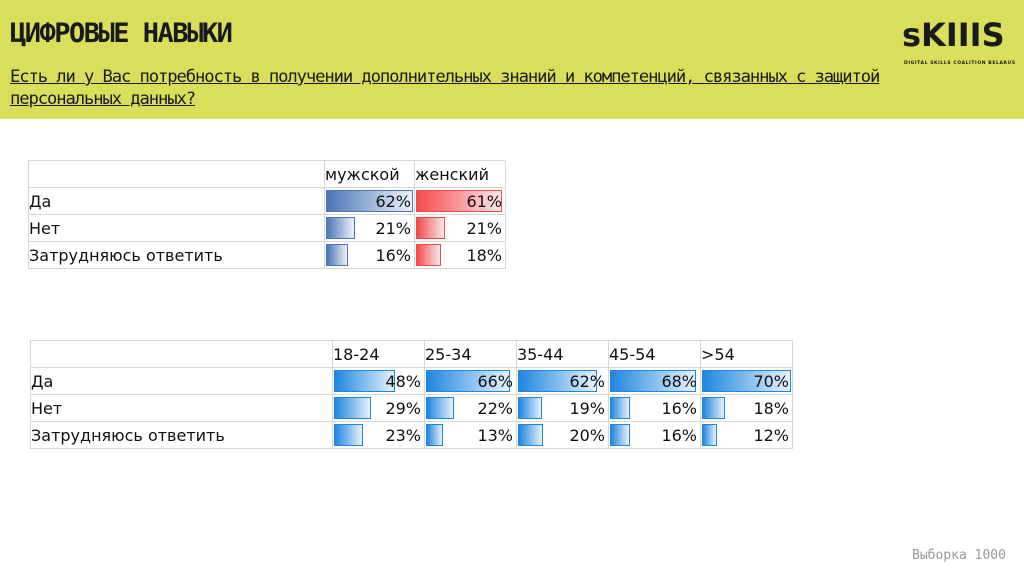 This screenshot has width=1024, height=581. Describe the element at coordinates (470, 408) in the screenshot. I see `value-cell: 22%` at that location.